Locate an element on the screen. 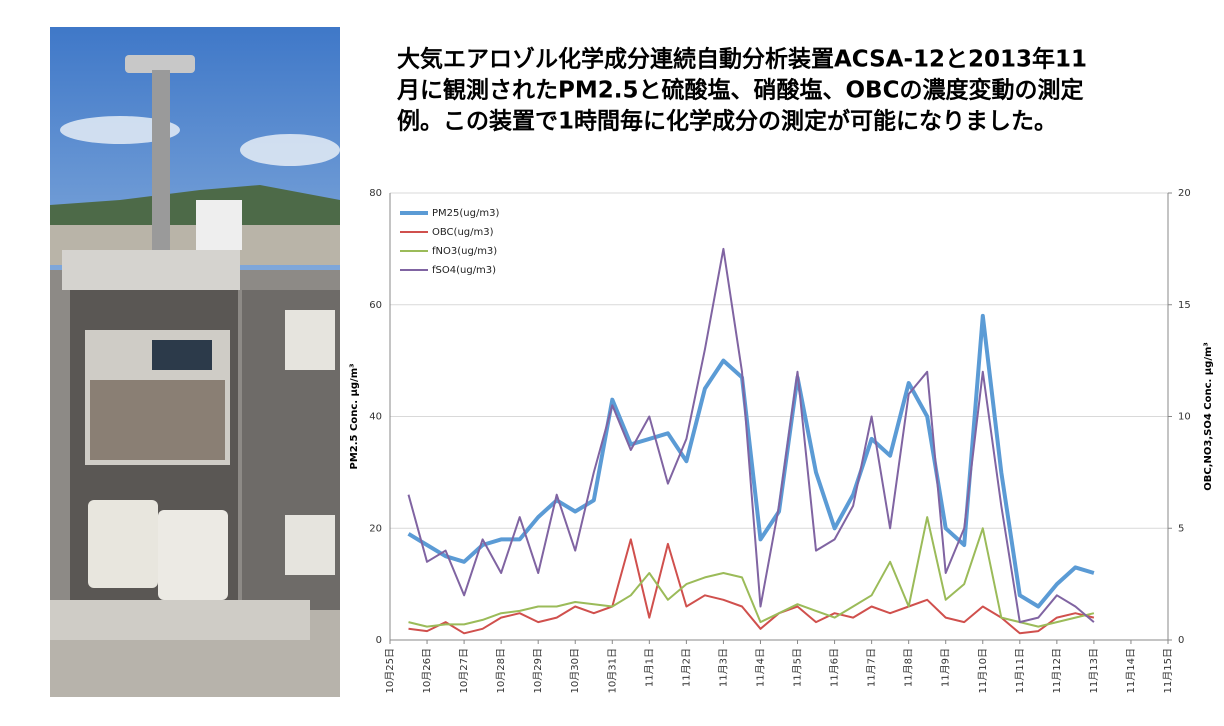 Image resolution: width=1224 pixels, height=726 pixels. x-tick-label: 11月7日 is located at coordinates (872, 667).